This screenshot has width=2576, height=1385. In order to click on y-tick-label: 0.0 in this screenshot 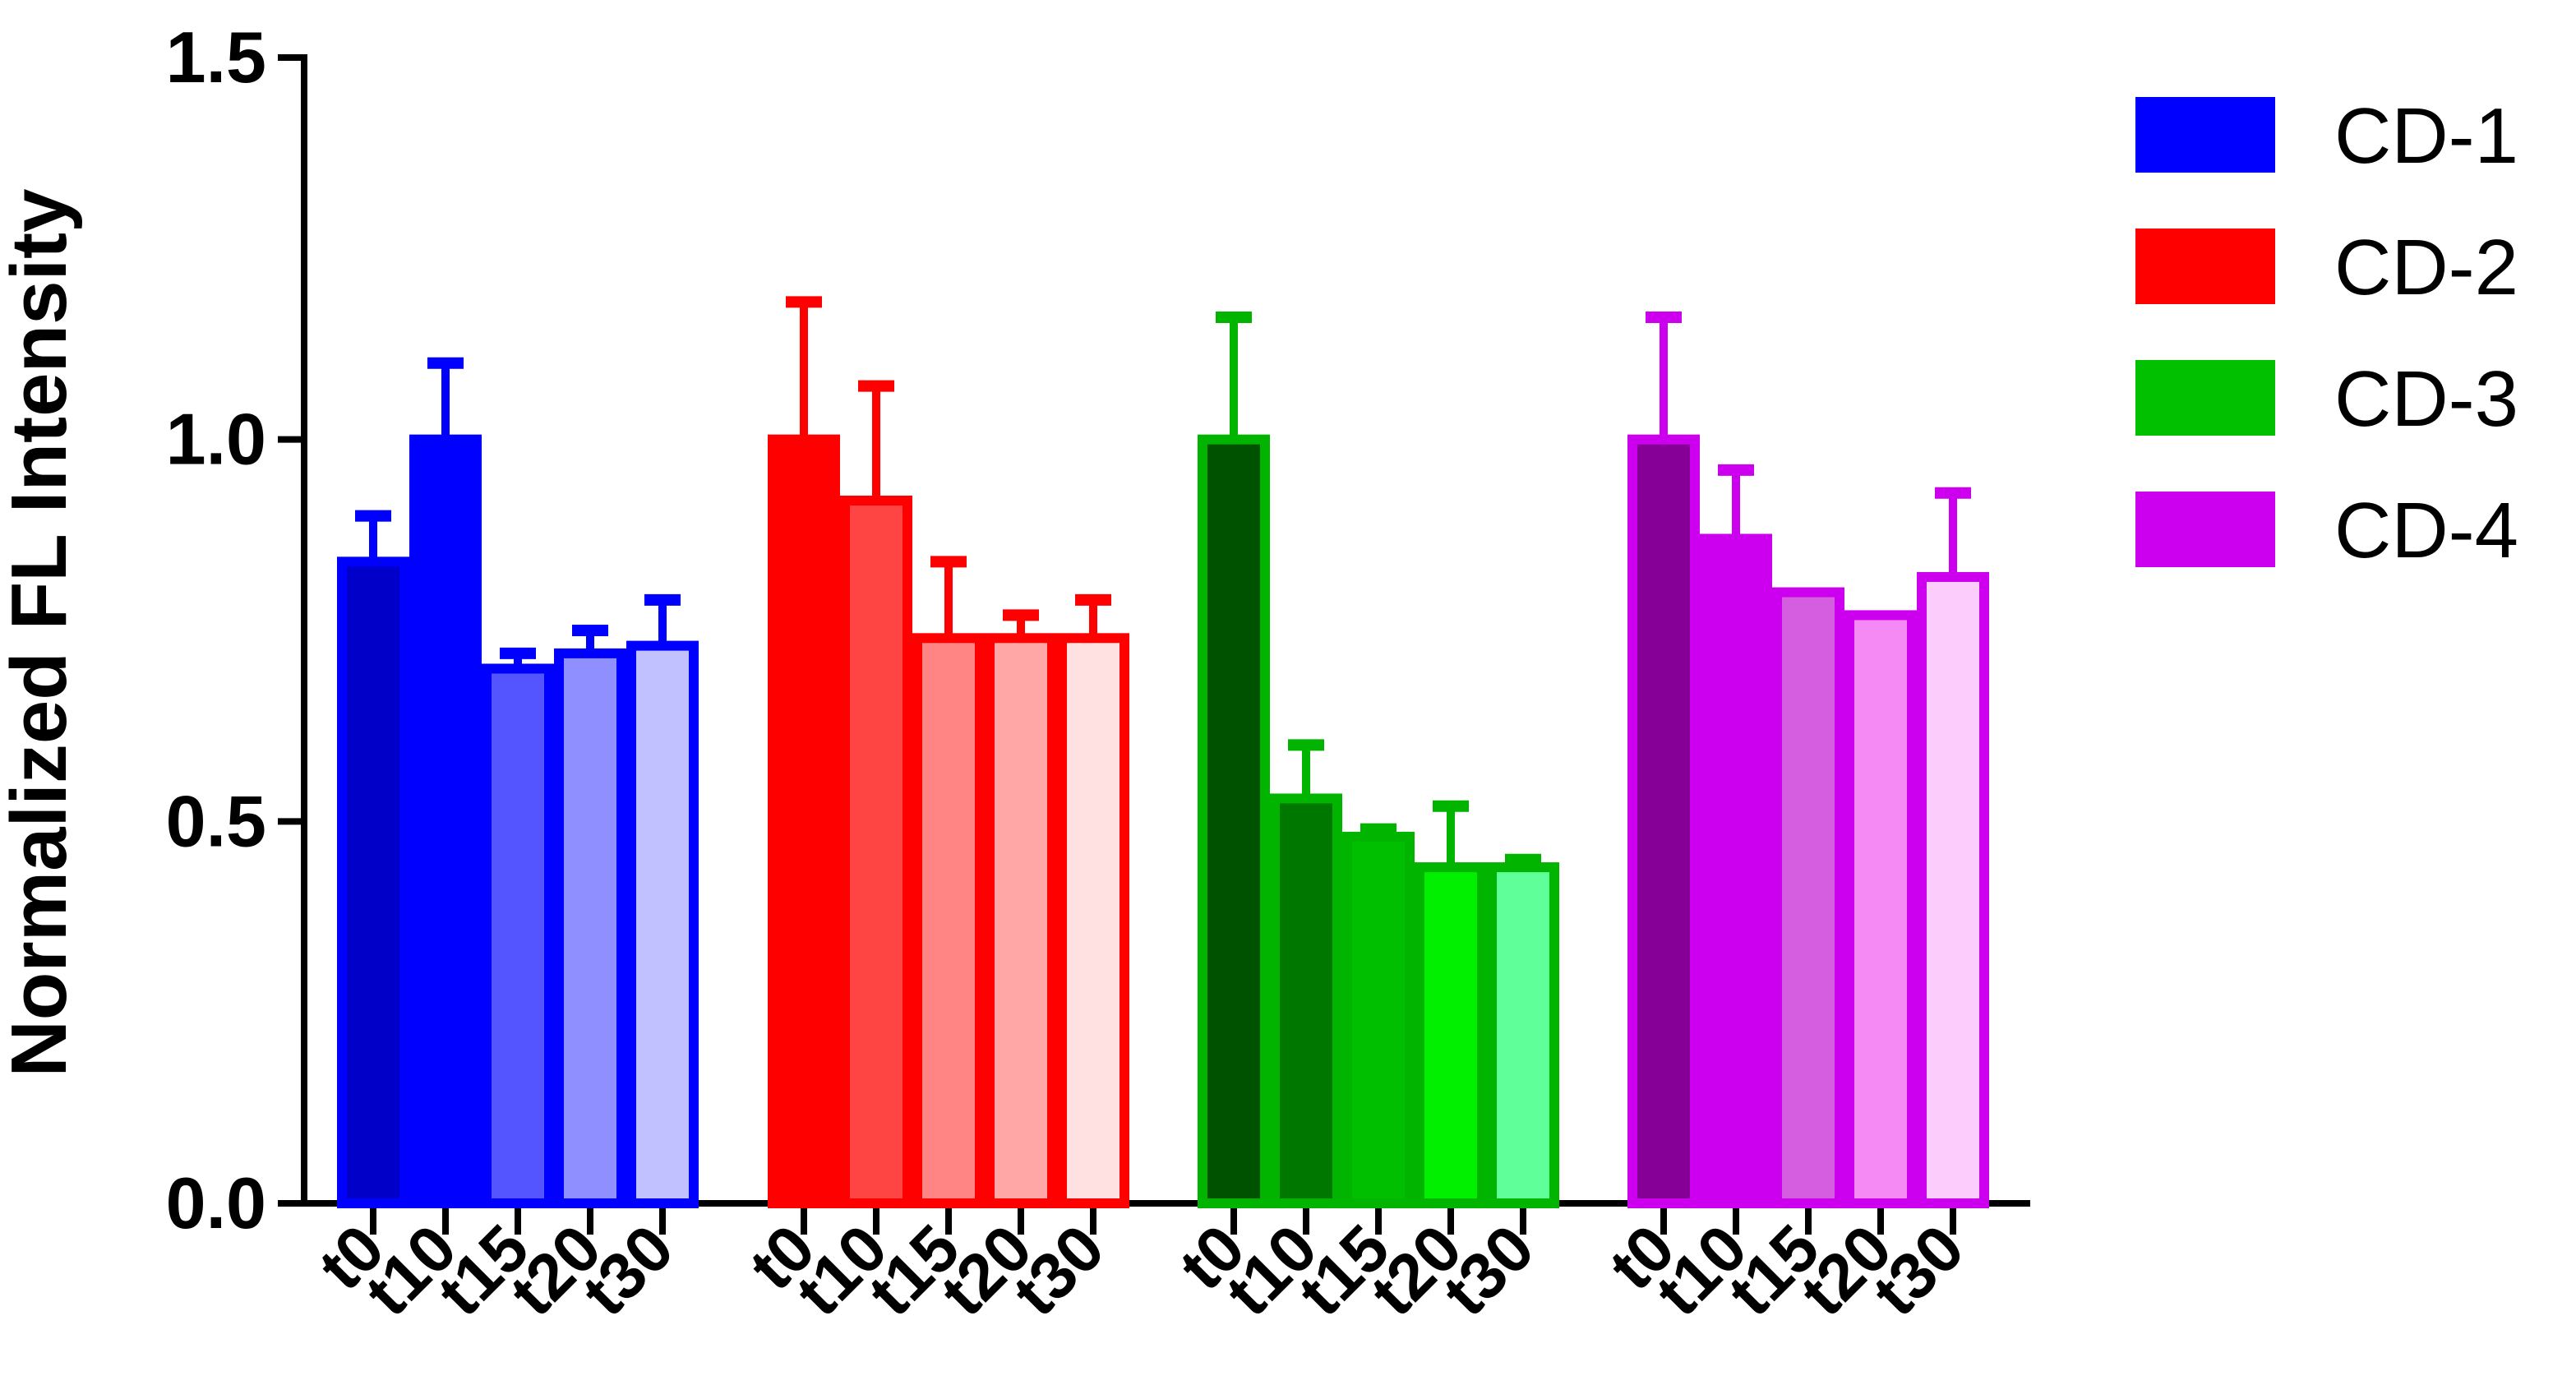, I will do `click(216, 1203)`.